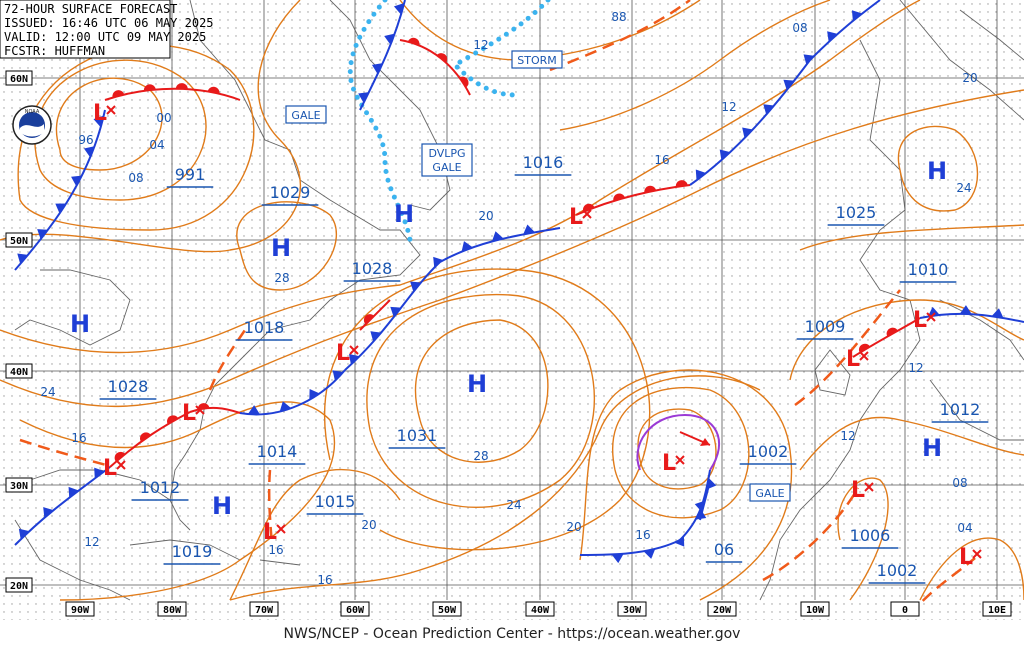 The width and height of the screenshot is (1024, 652). I want to click on warning-boxes: STORM, so click(537, 60).